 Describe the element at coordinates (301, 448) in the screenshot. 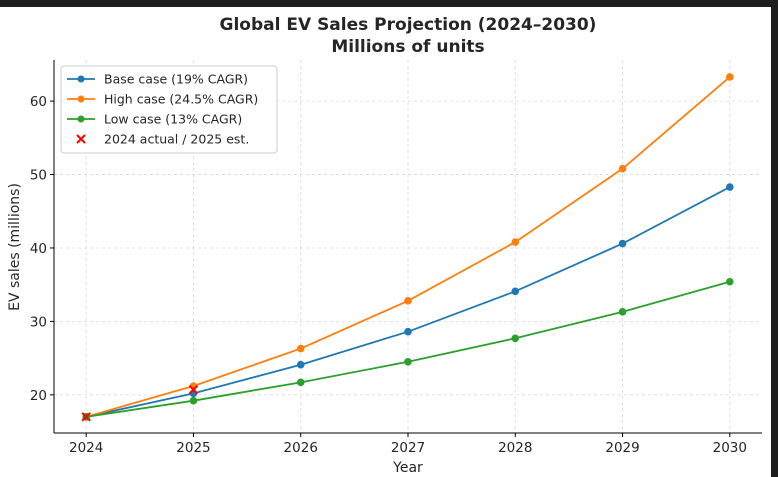

I see `x-tick-label: 2026` at that location.